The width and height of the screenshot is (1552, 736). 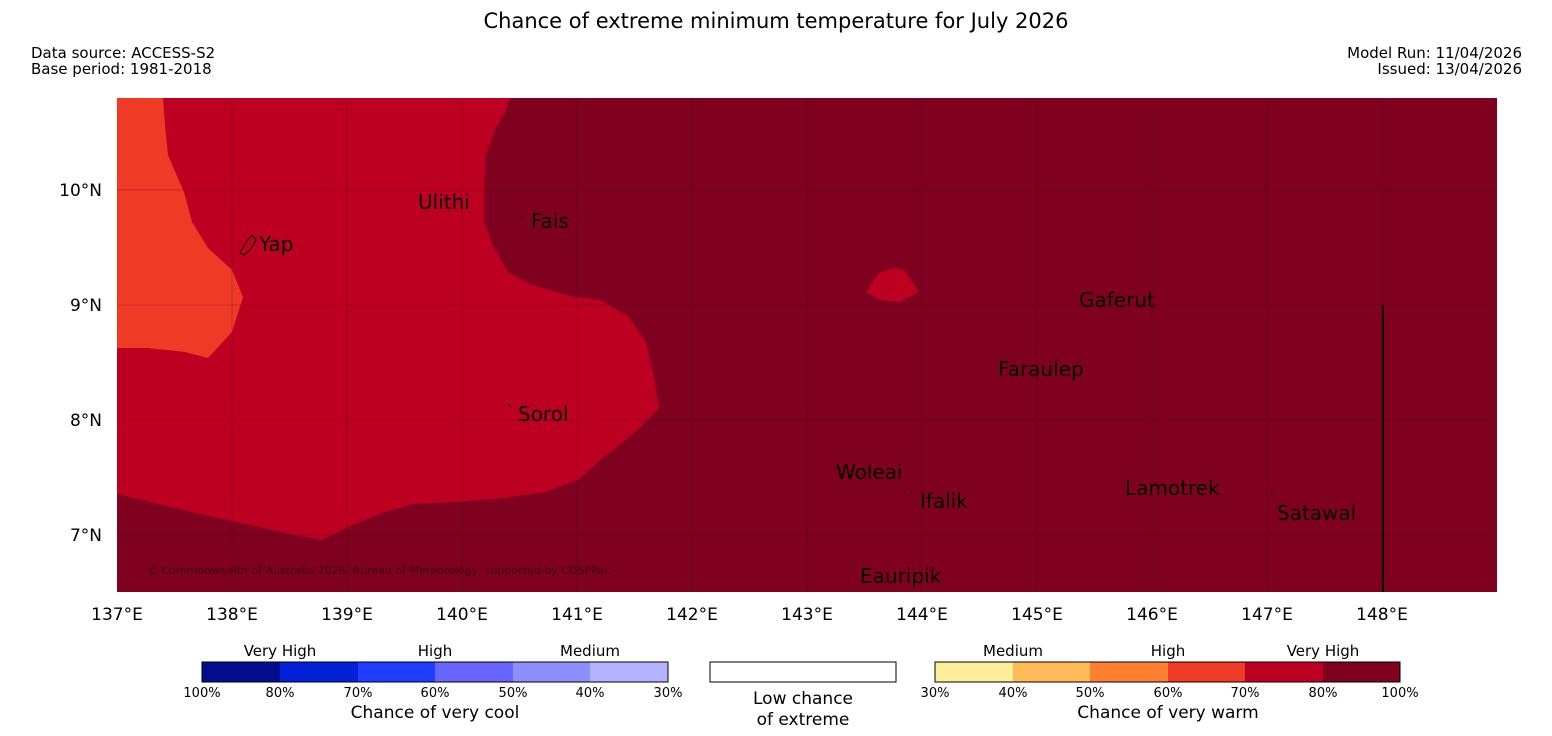 What do you see at coordinates (1090, 693) in the screenshot?
I see `warm-tick: 50%` at bounding box center [1090, 693].